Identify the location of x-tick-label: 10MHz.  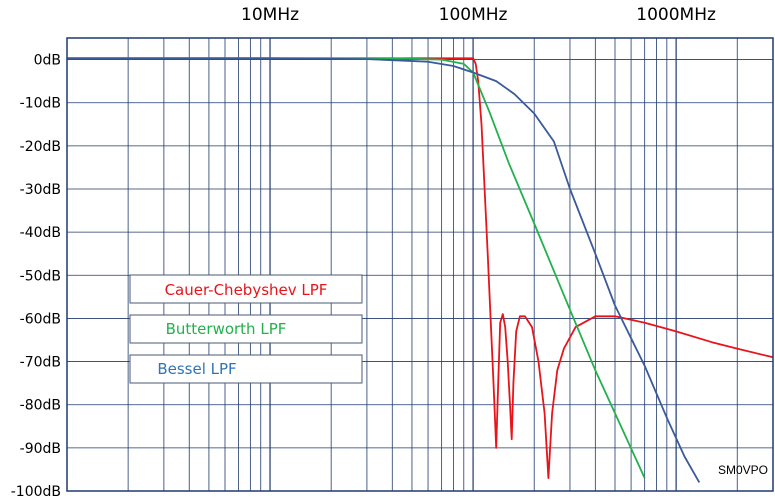
(270, 15).